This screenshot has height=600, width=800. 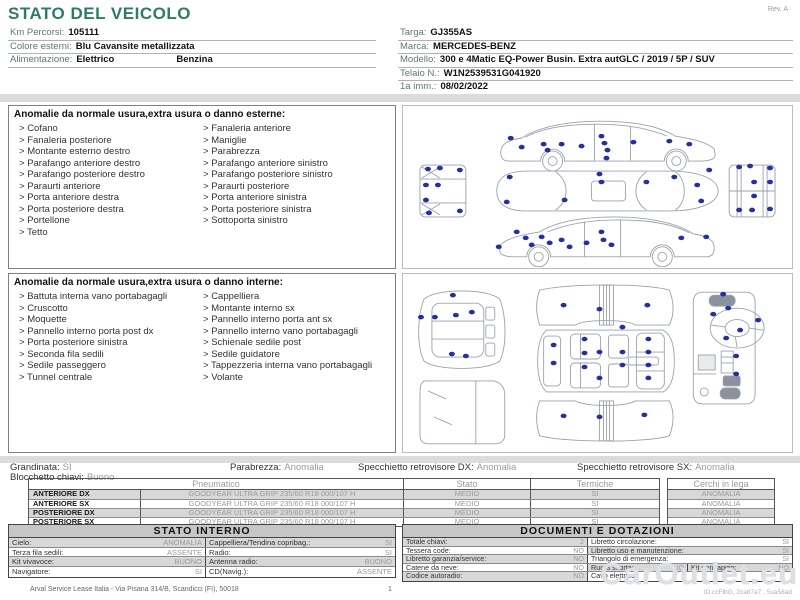 What do you see at coordinates (304, 467) in the screenshot?
I see `parabrezza-value: Anomalia` at bounding box center [304, 467].